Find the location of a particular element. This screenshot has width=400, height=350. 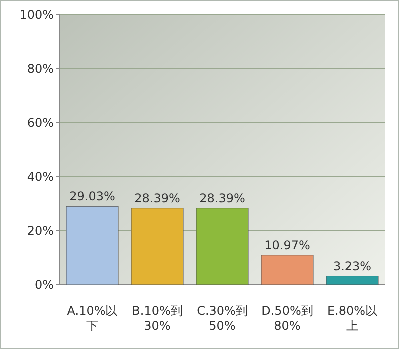

y-tick-label: 80% is located at coordinates (40, 69).